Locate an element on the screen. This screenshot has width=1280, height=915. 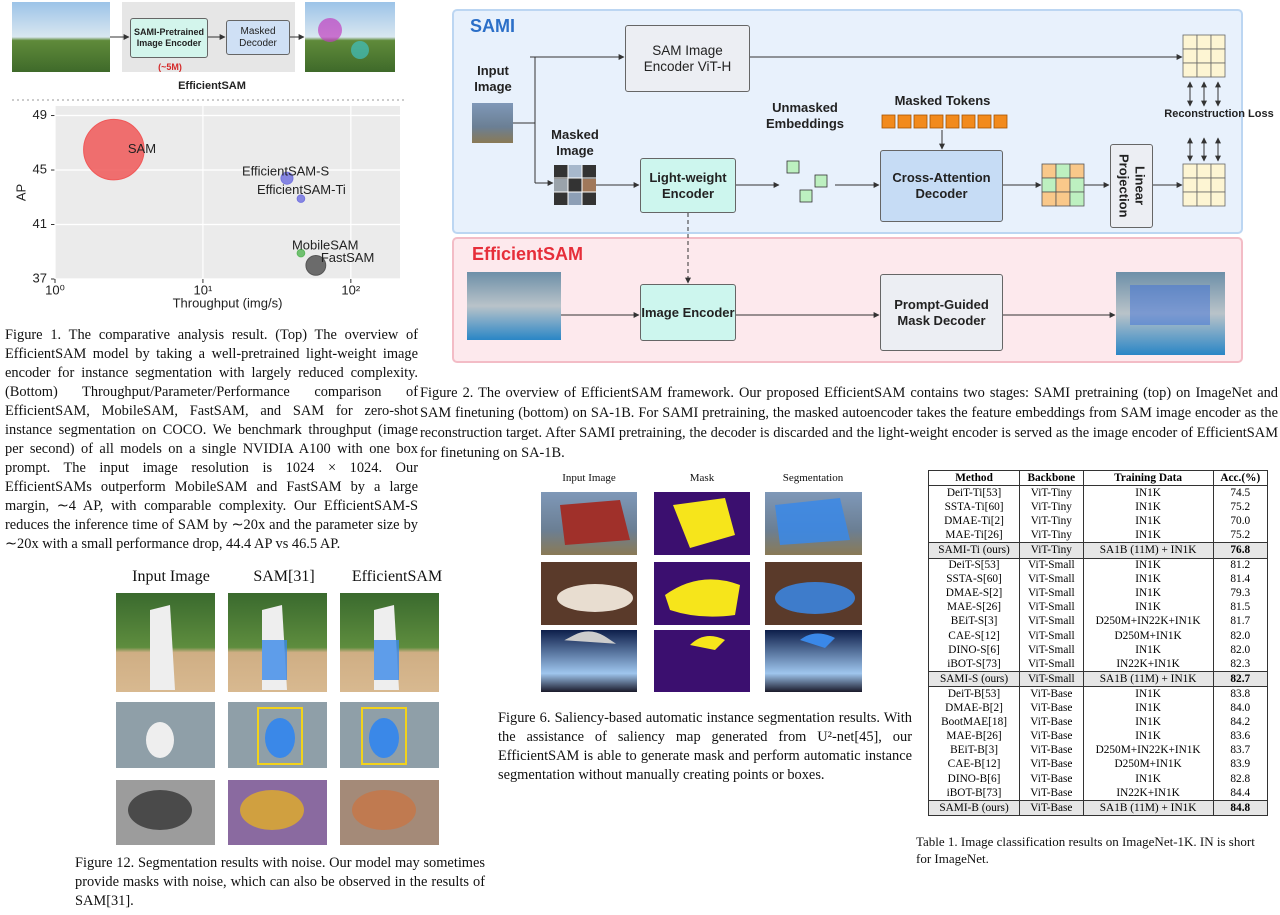
column-header: Backbone is located at coordinates (1051, 478).